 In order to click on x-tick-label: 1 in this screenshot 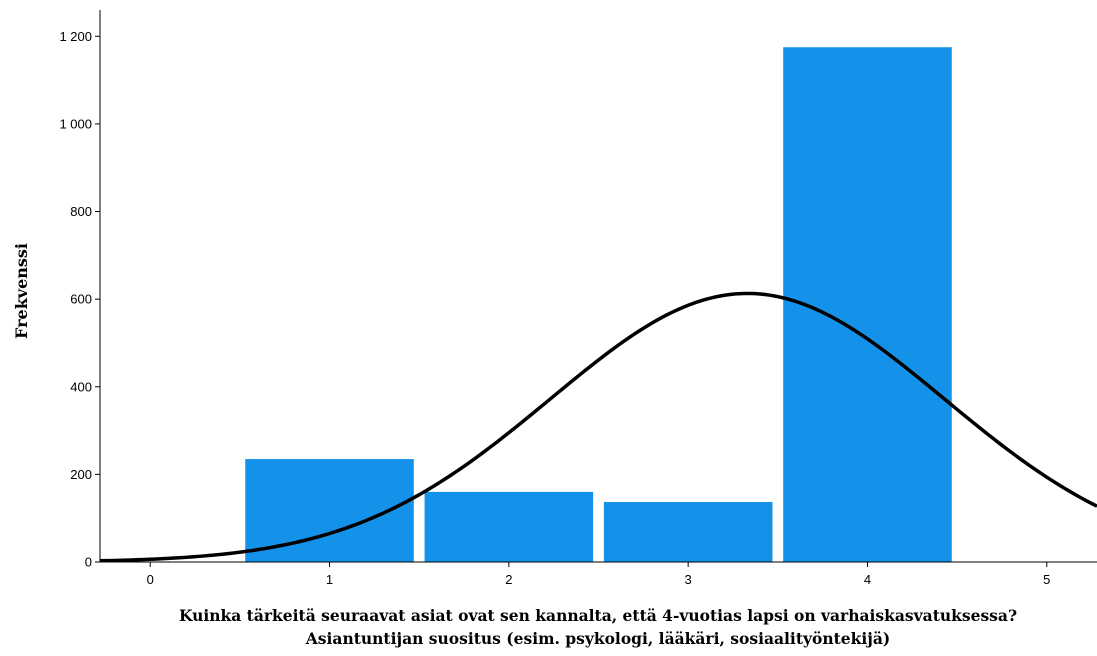, I will do `click(329, 579)`.